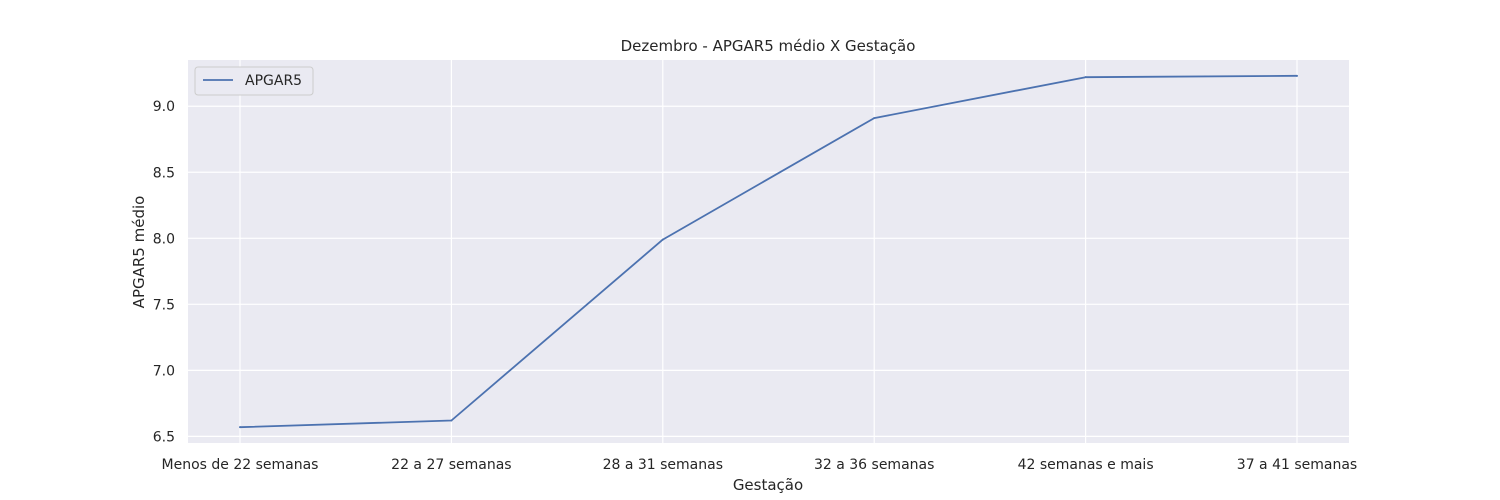 The image size is (1500, 500). I want to click on y-tick-label: 7.5, so click(164, 305).